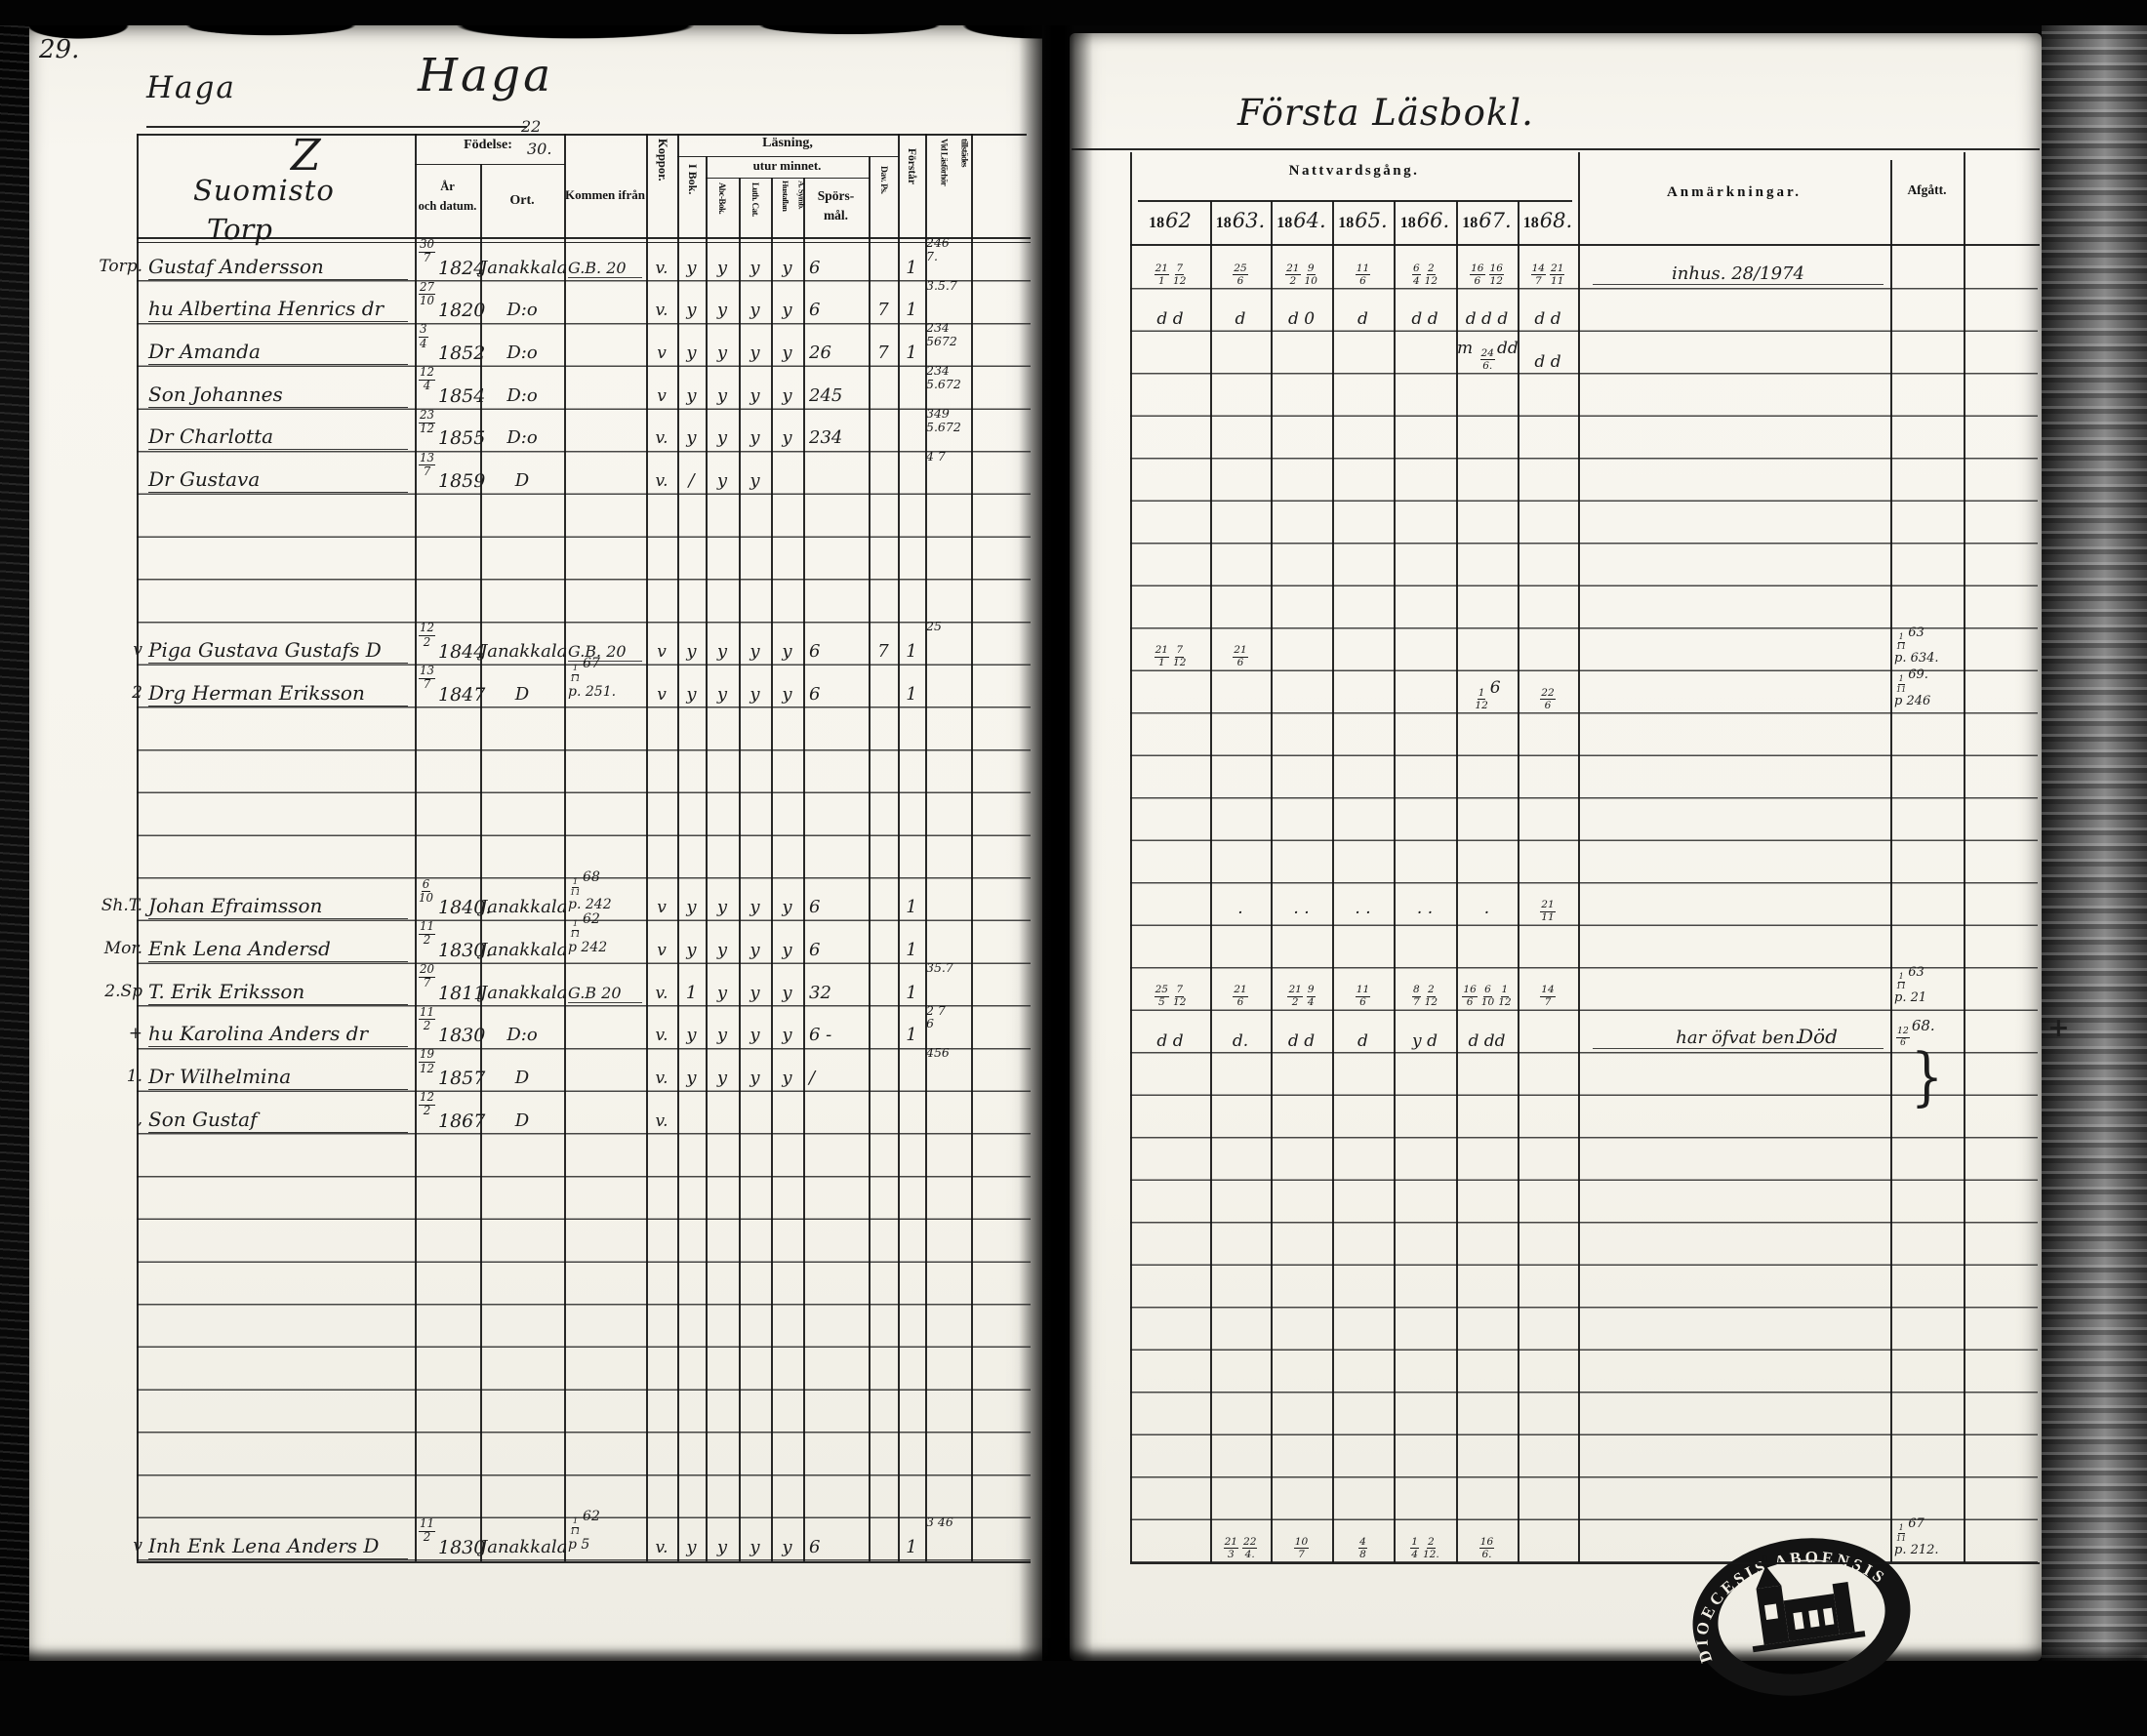 This screenshot has height=1736, width=2147. I want to click on date-fraction: 9 10, so click(1310, 274).